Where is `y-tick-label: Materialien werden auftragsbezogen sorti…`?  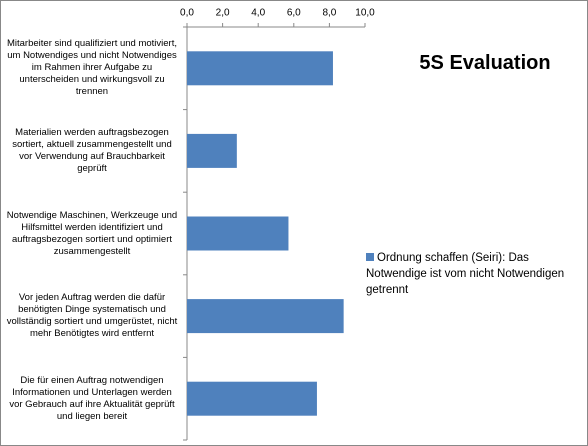 y-tick-label: Materialien werden auftragsbezogen sorti… is located at coordinates (92, 150).